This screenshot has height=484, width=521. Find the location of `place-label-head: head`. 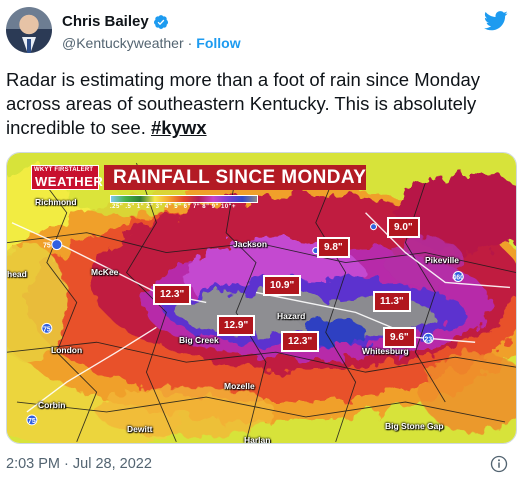

place-label-head: head is located at coordinates (17, 274).